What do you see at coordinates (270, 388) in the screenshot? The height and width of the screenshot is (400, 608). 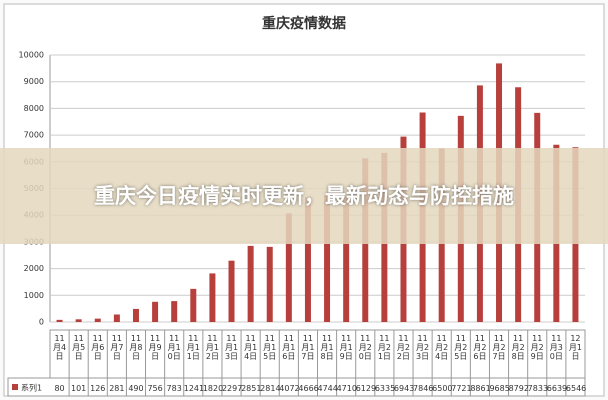 I see `data-label: 2814` at bounding box center [270, 388].